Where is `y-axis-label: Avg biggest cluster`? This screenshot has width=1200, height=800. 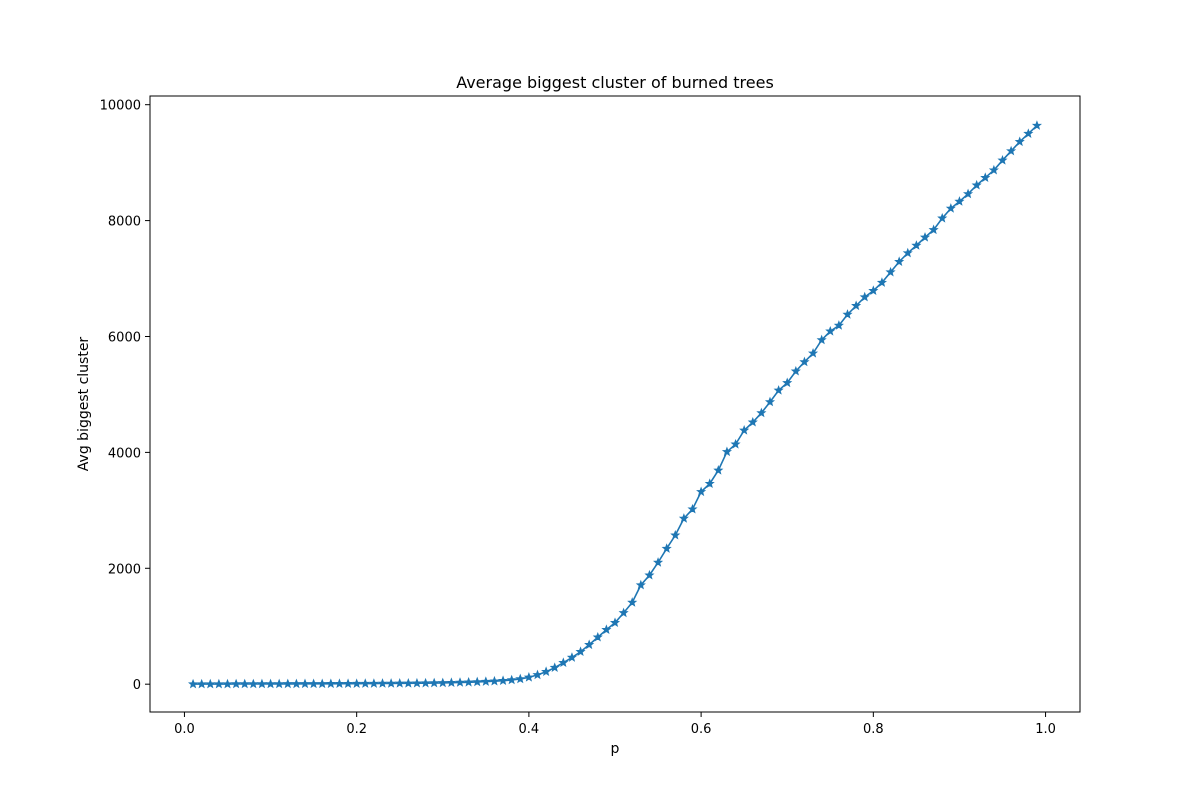
y-axis-label: Avg biggest cluster is located at coordinates (84, 404).